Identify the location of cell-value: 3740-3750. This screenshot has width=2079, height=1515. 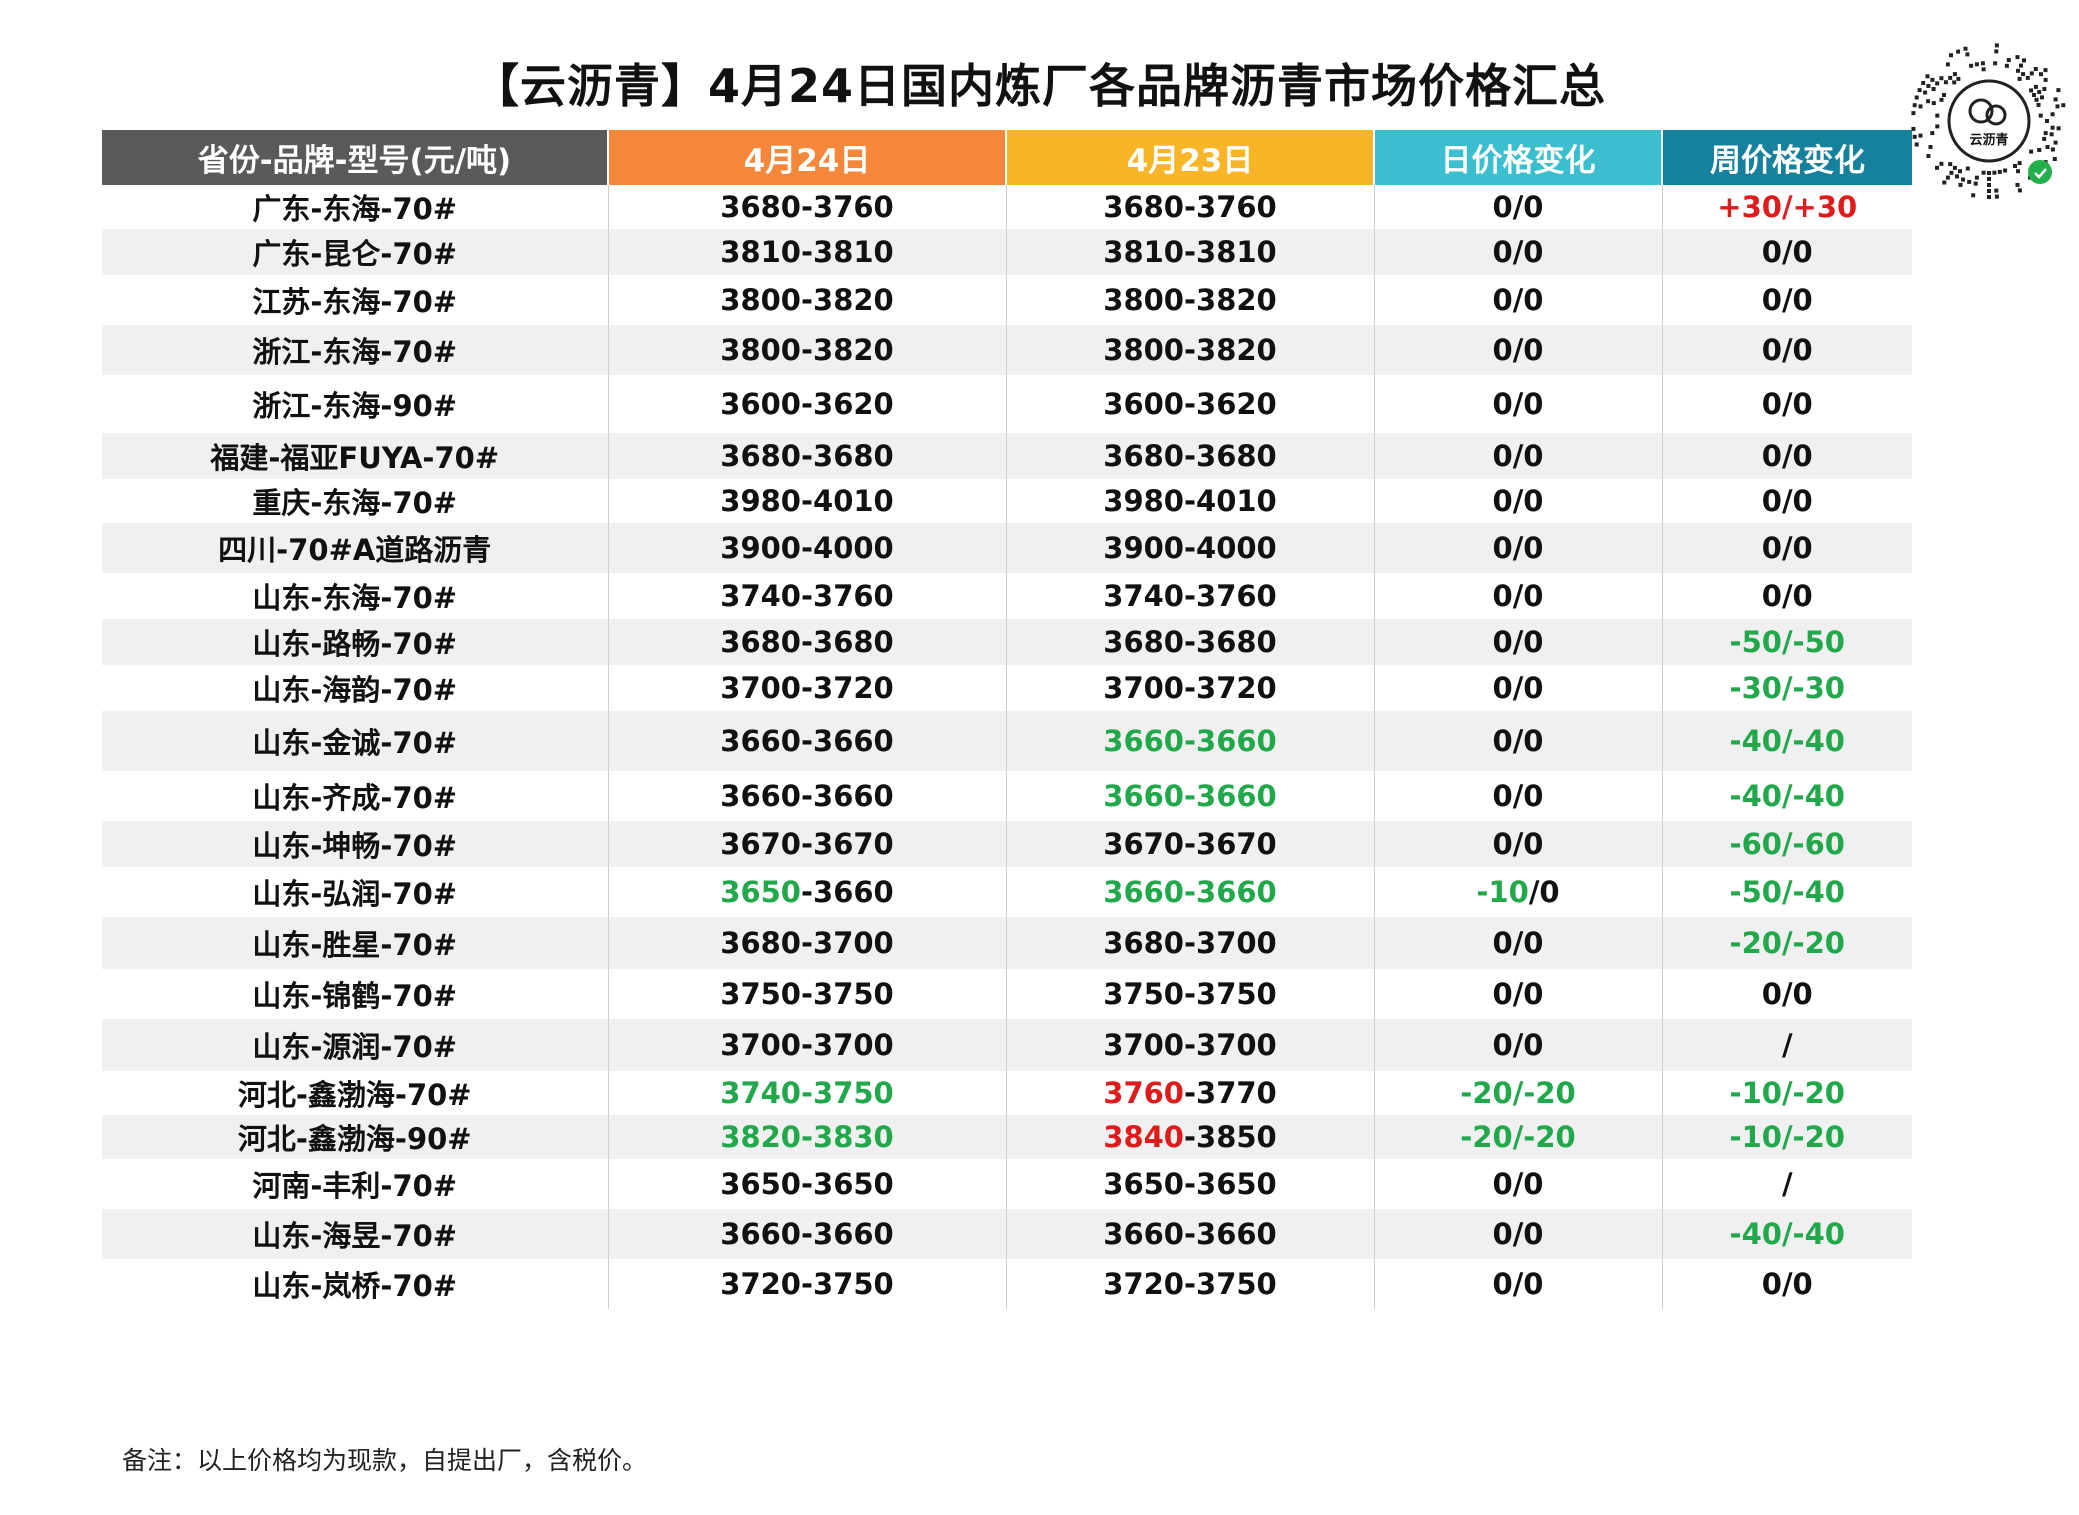
(807, 1093).